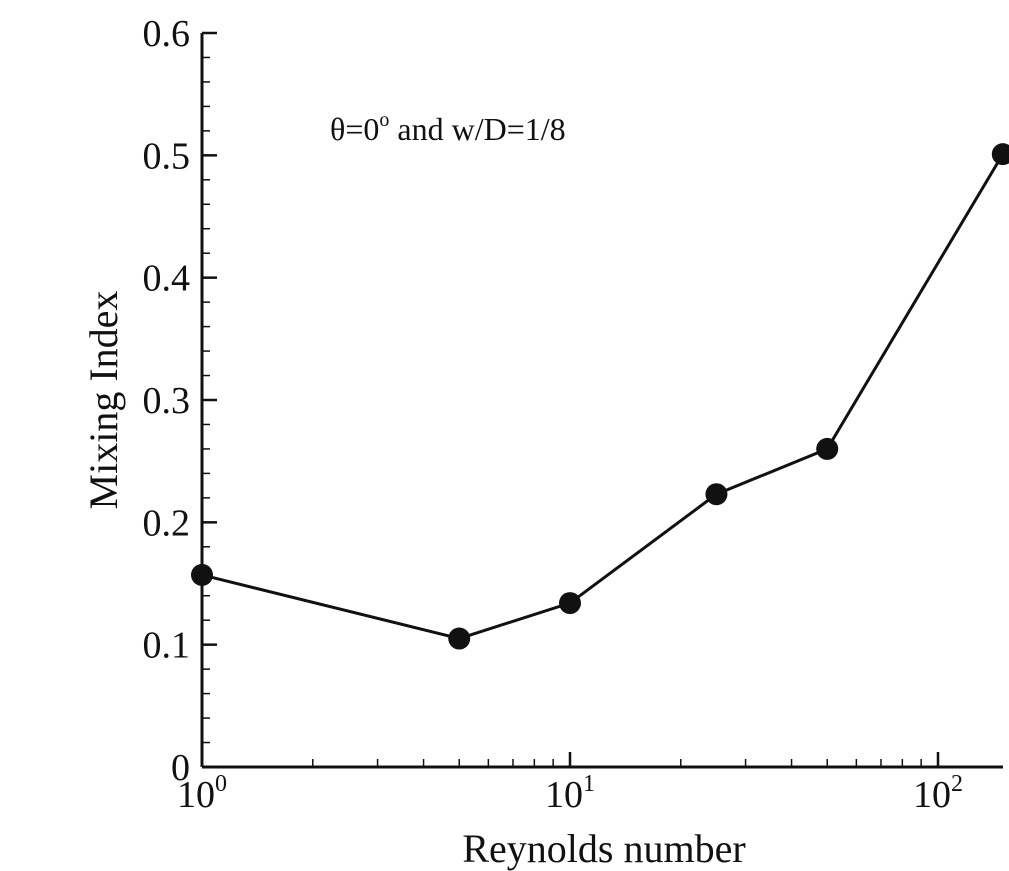 The width and height of the screenshot is (1009, 871). Describe the element at coordinates (180, 768) in the screenshot. I see `y-tick-label: 0` at that location.